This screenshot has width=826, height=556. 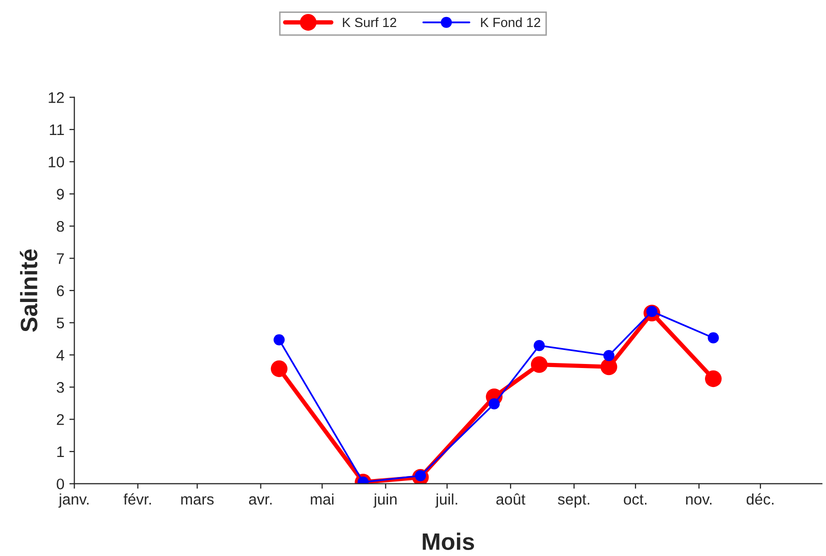 What do you see at coordinates (57, 130) in the screenshot?
I see `y-tick-label: 11` at bounding box center [57, 130].